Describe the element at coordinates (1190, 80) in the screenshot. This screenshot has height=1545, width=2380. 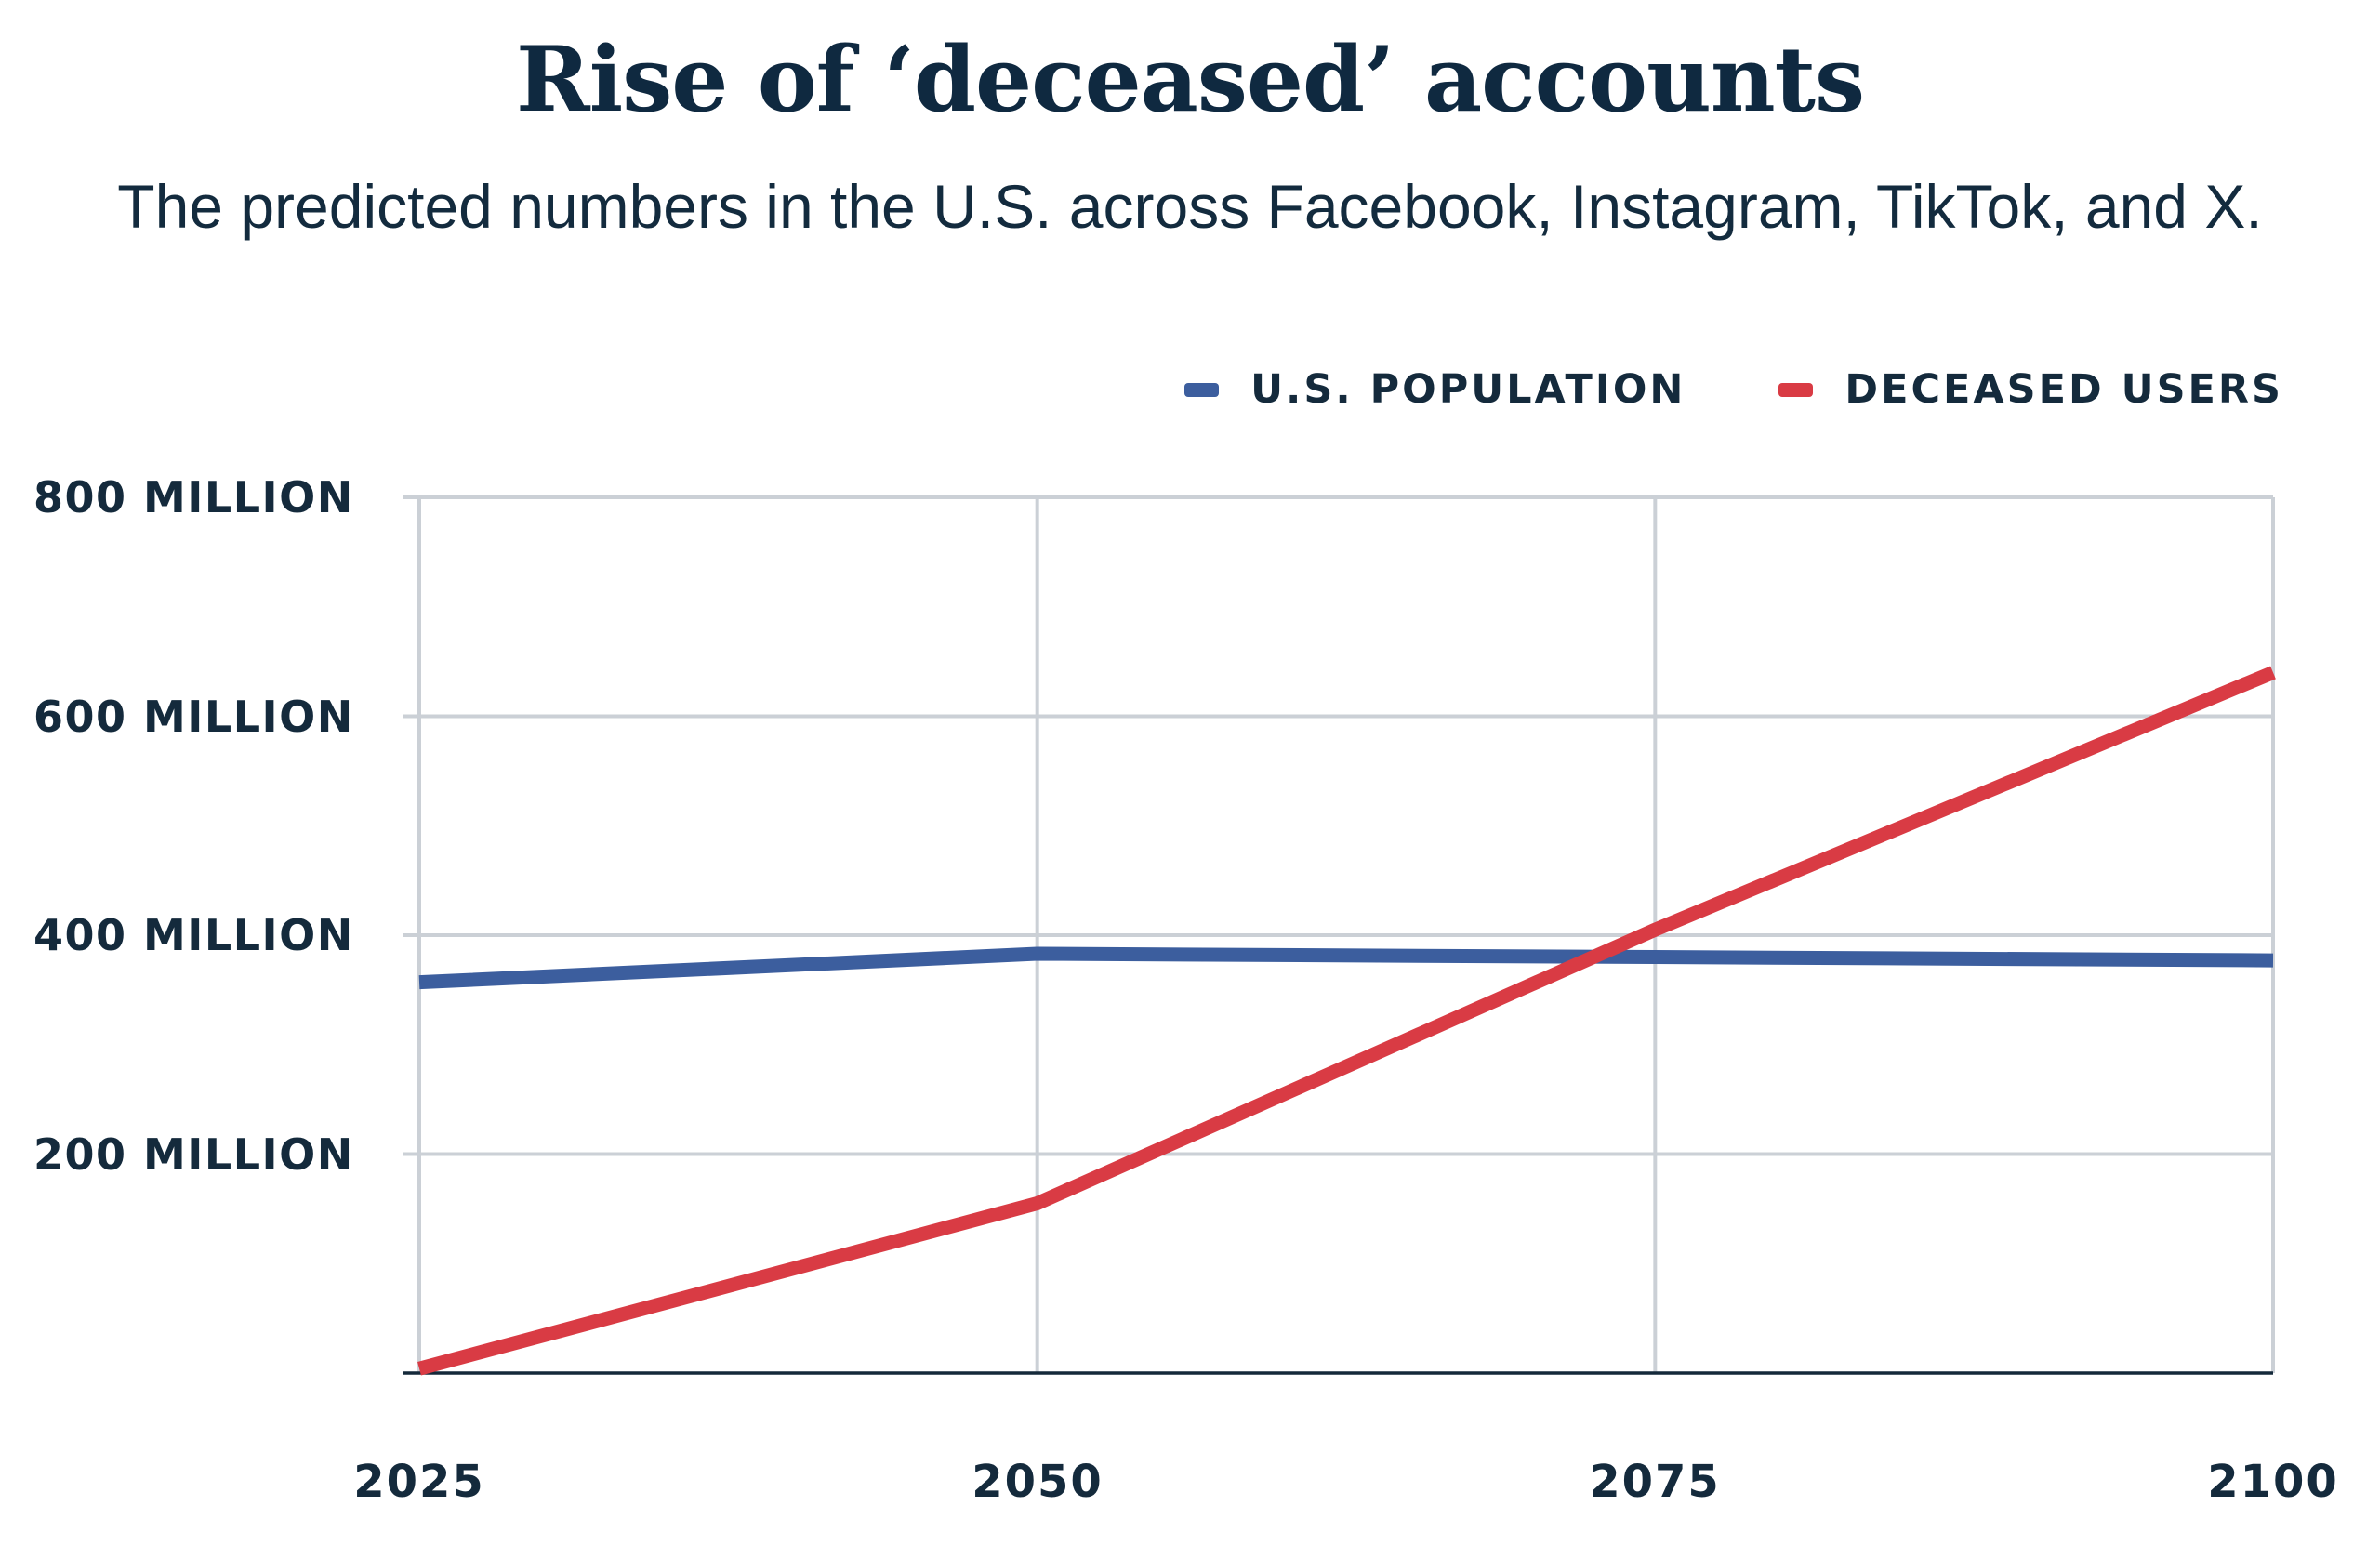
I see `chart-title: Rise of ‘deceased’ accounts` at that location.